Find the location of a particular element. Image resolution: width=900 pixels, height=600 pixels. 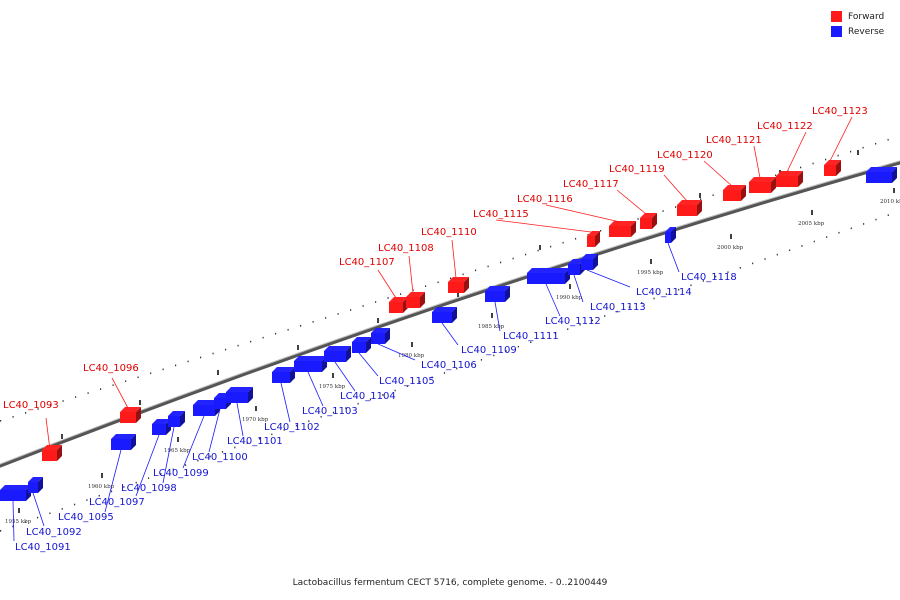

legend: Forward Reverse is located at coordinates (861, 24).